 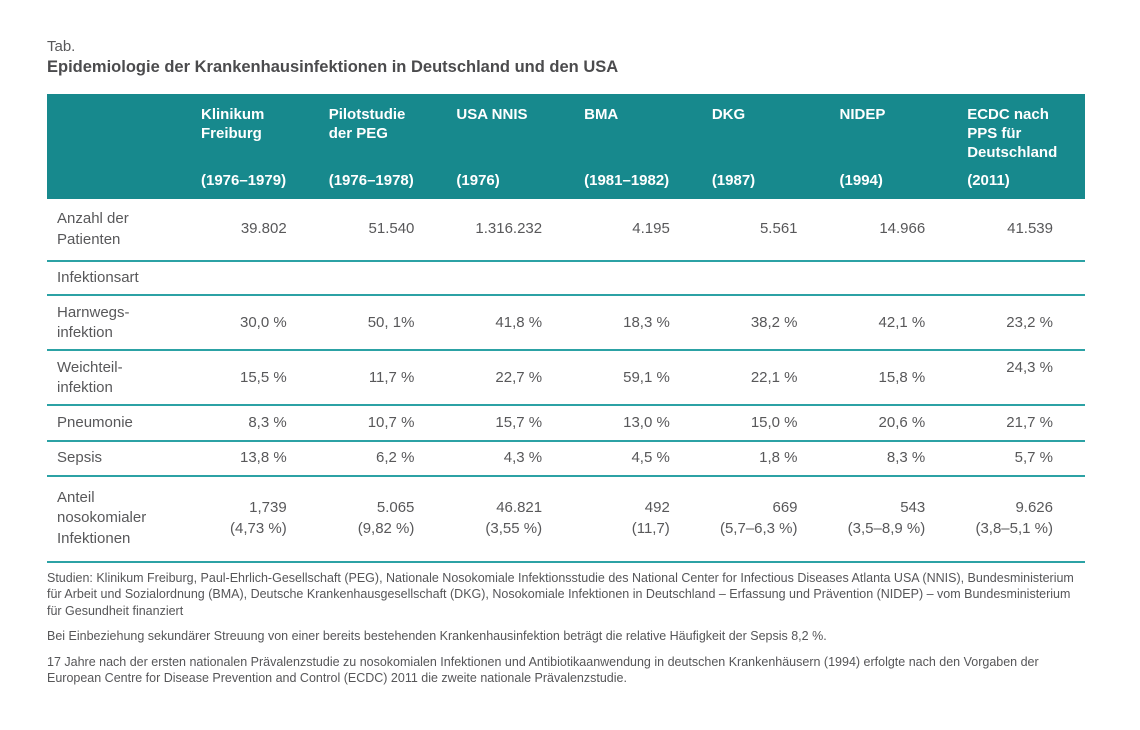 What do you see at coordinates (988, 180) in the screenshot?
I see `column-period: (2011)` at bounding box center [988, 180].